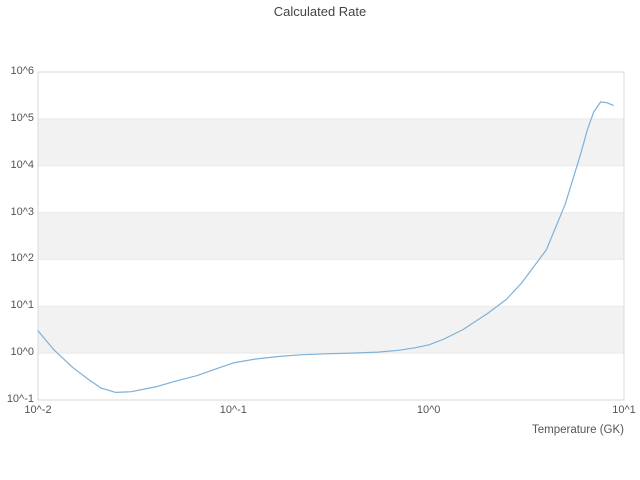 The image size is (640, 480). What do you see at coordinates (233, 410) in the screenshot?
I see `x-tick-label: 10^-1` at bounding box center [233, 410].